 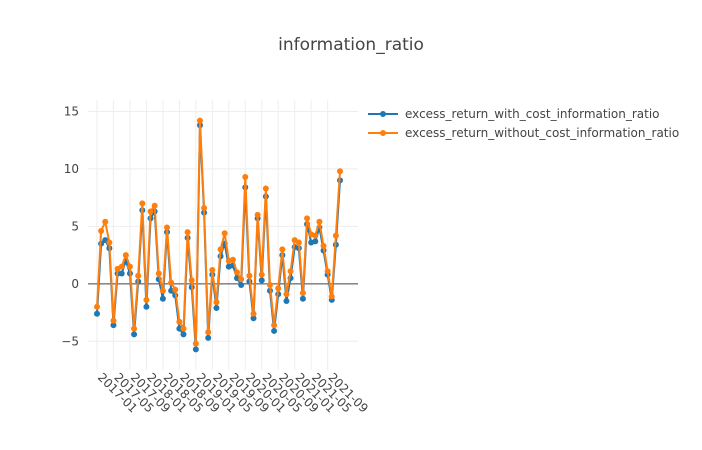 I want to click on y-tick-label: 15, so click(x=71, y=111).